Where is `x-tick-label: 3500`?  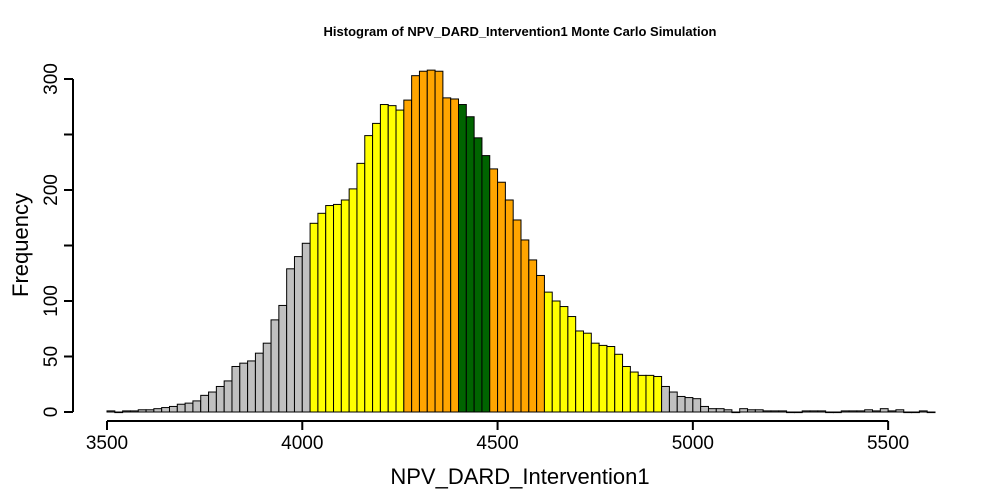
x-tick-label: 3500 is located at coordinates (107, 443).